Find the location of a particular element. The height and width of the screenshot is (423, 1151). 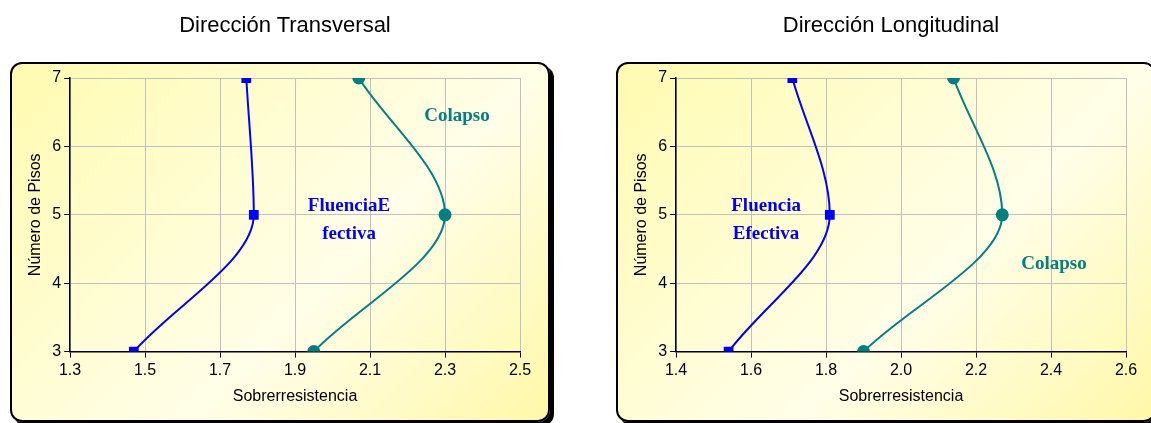

chart-title: Dirección Longitudinal is located at coordinates (891, 25).